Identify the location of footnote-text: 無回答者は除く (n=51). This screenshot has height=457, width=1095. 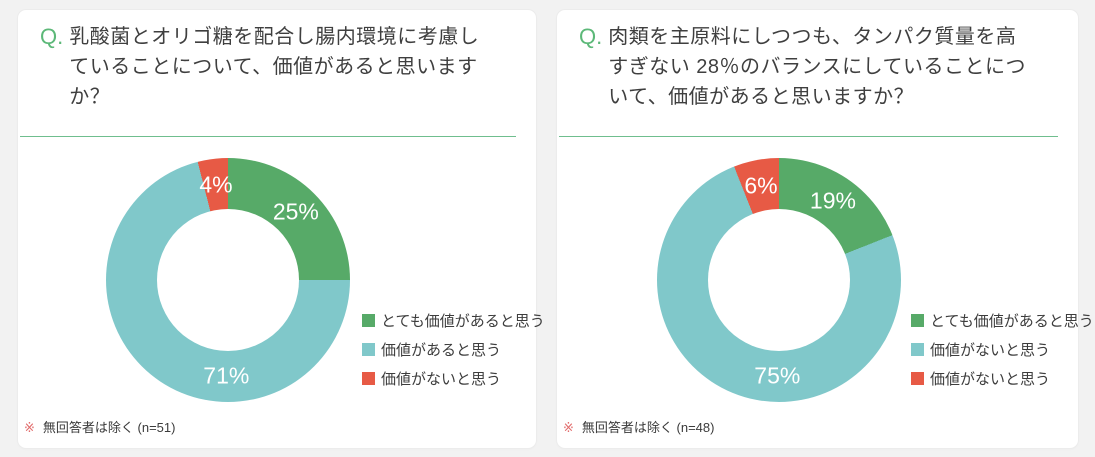
(109, 427).